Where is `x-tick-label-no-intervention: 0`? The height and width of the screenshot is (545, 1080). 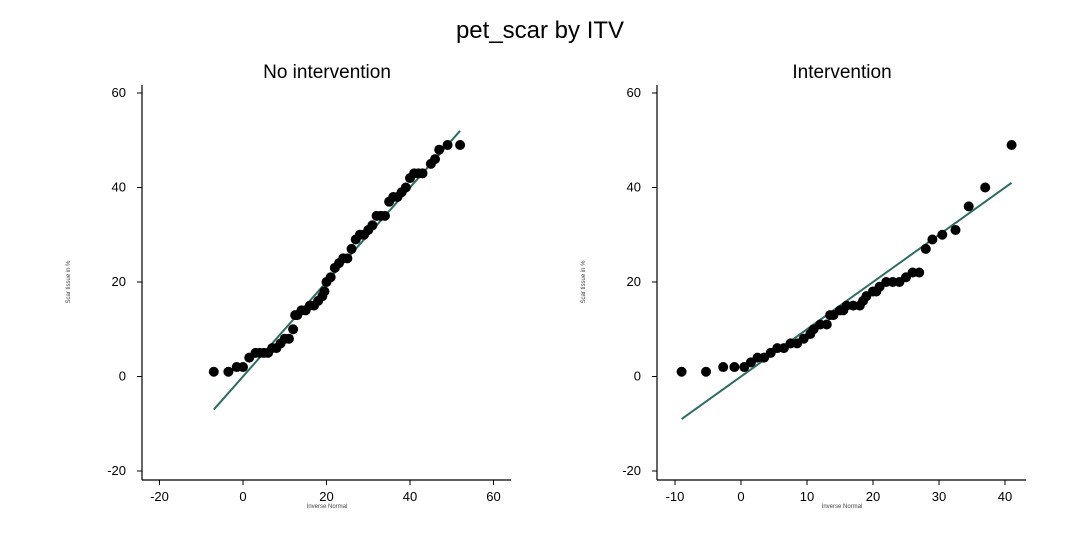
x-tick-label-no-intervention: 0 is located at coordinates (242, 496).